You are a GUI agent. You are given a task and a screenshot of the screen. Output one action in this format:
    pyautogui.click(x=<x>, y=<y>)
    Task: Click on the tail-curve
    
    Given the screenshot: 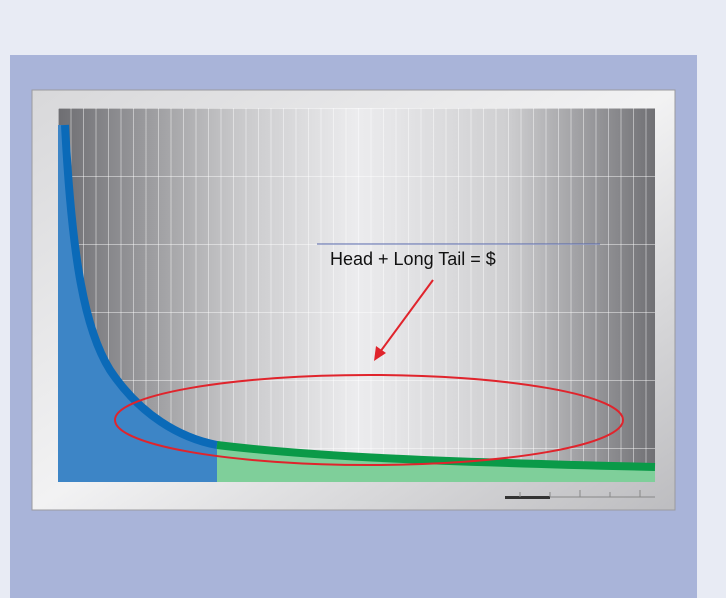 What is the action you would take?
    pyautogui.click(x=436, y=456)
    